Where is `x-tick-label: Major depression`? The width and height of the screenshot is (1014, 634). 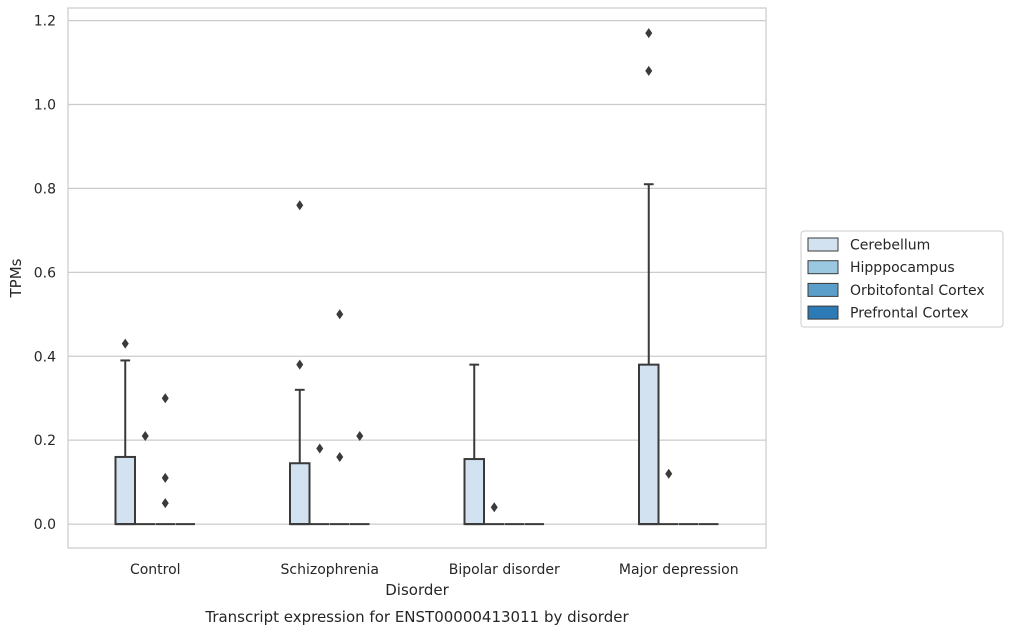
x-tick-label: Major depression is located at coordinates (679, 570).